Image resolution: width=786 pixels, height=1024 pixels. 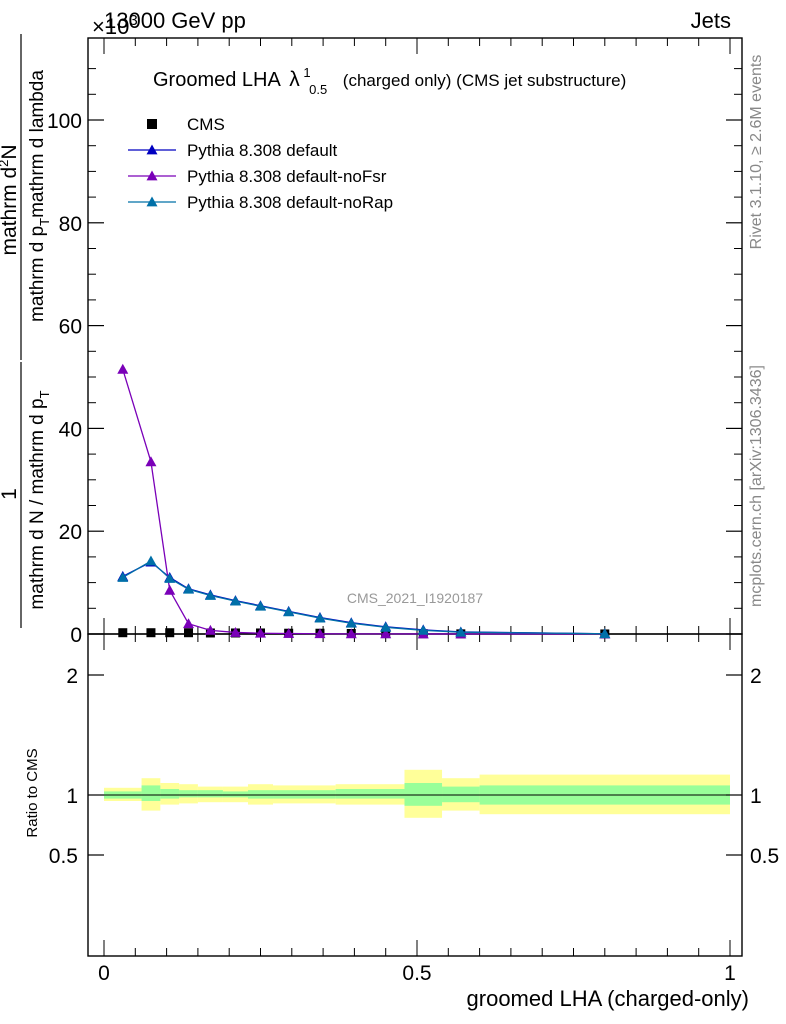 I want to click on ratio-y-tick-label: 2, so click(x=72, y=676).